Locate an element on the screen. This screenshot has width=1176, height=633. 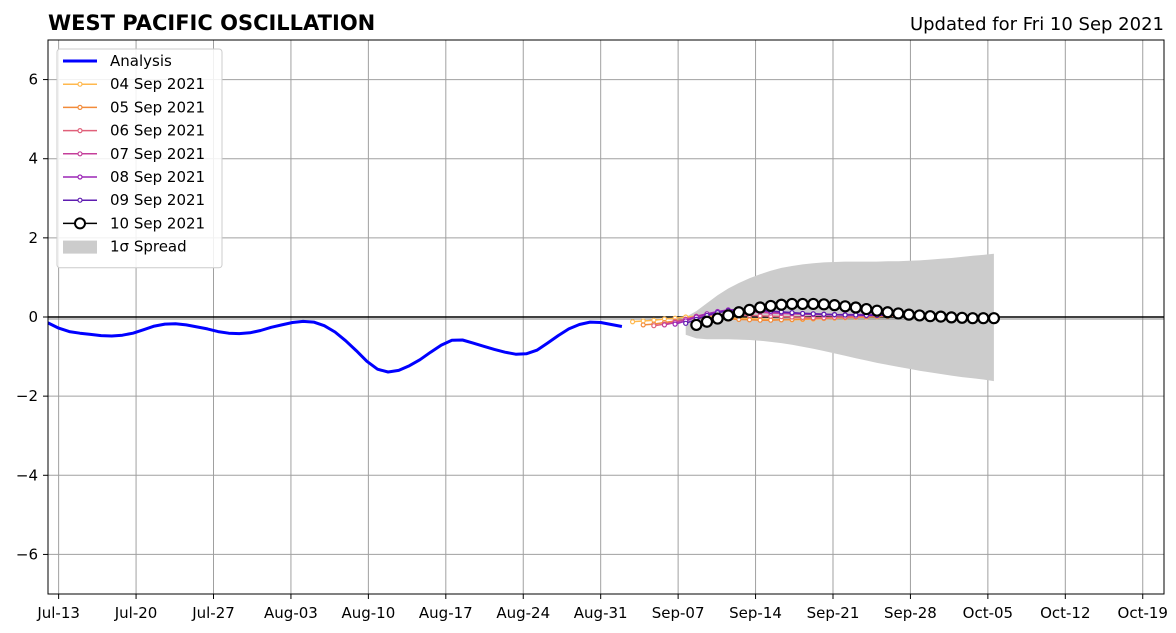
legend-label: Analysis is located at coordinates (141, 61).